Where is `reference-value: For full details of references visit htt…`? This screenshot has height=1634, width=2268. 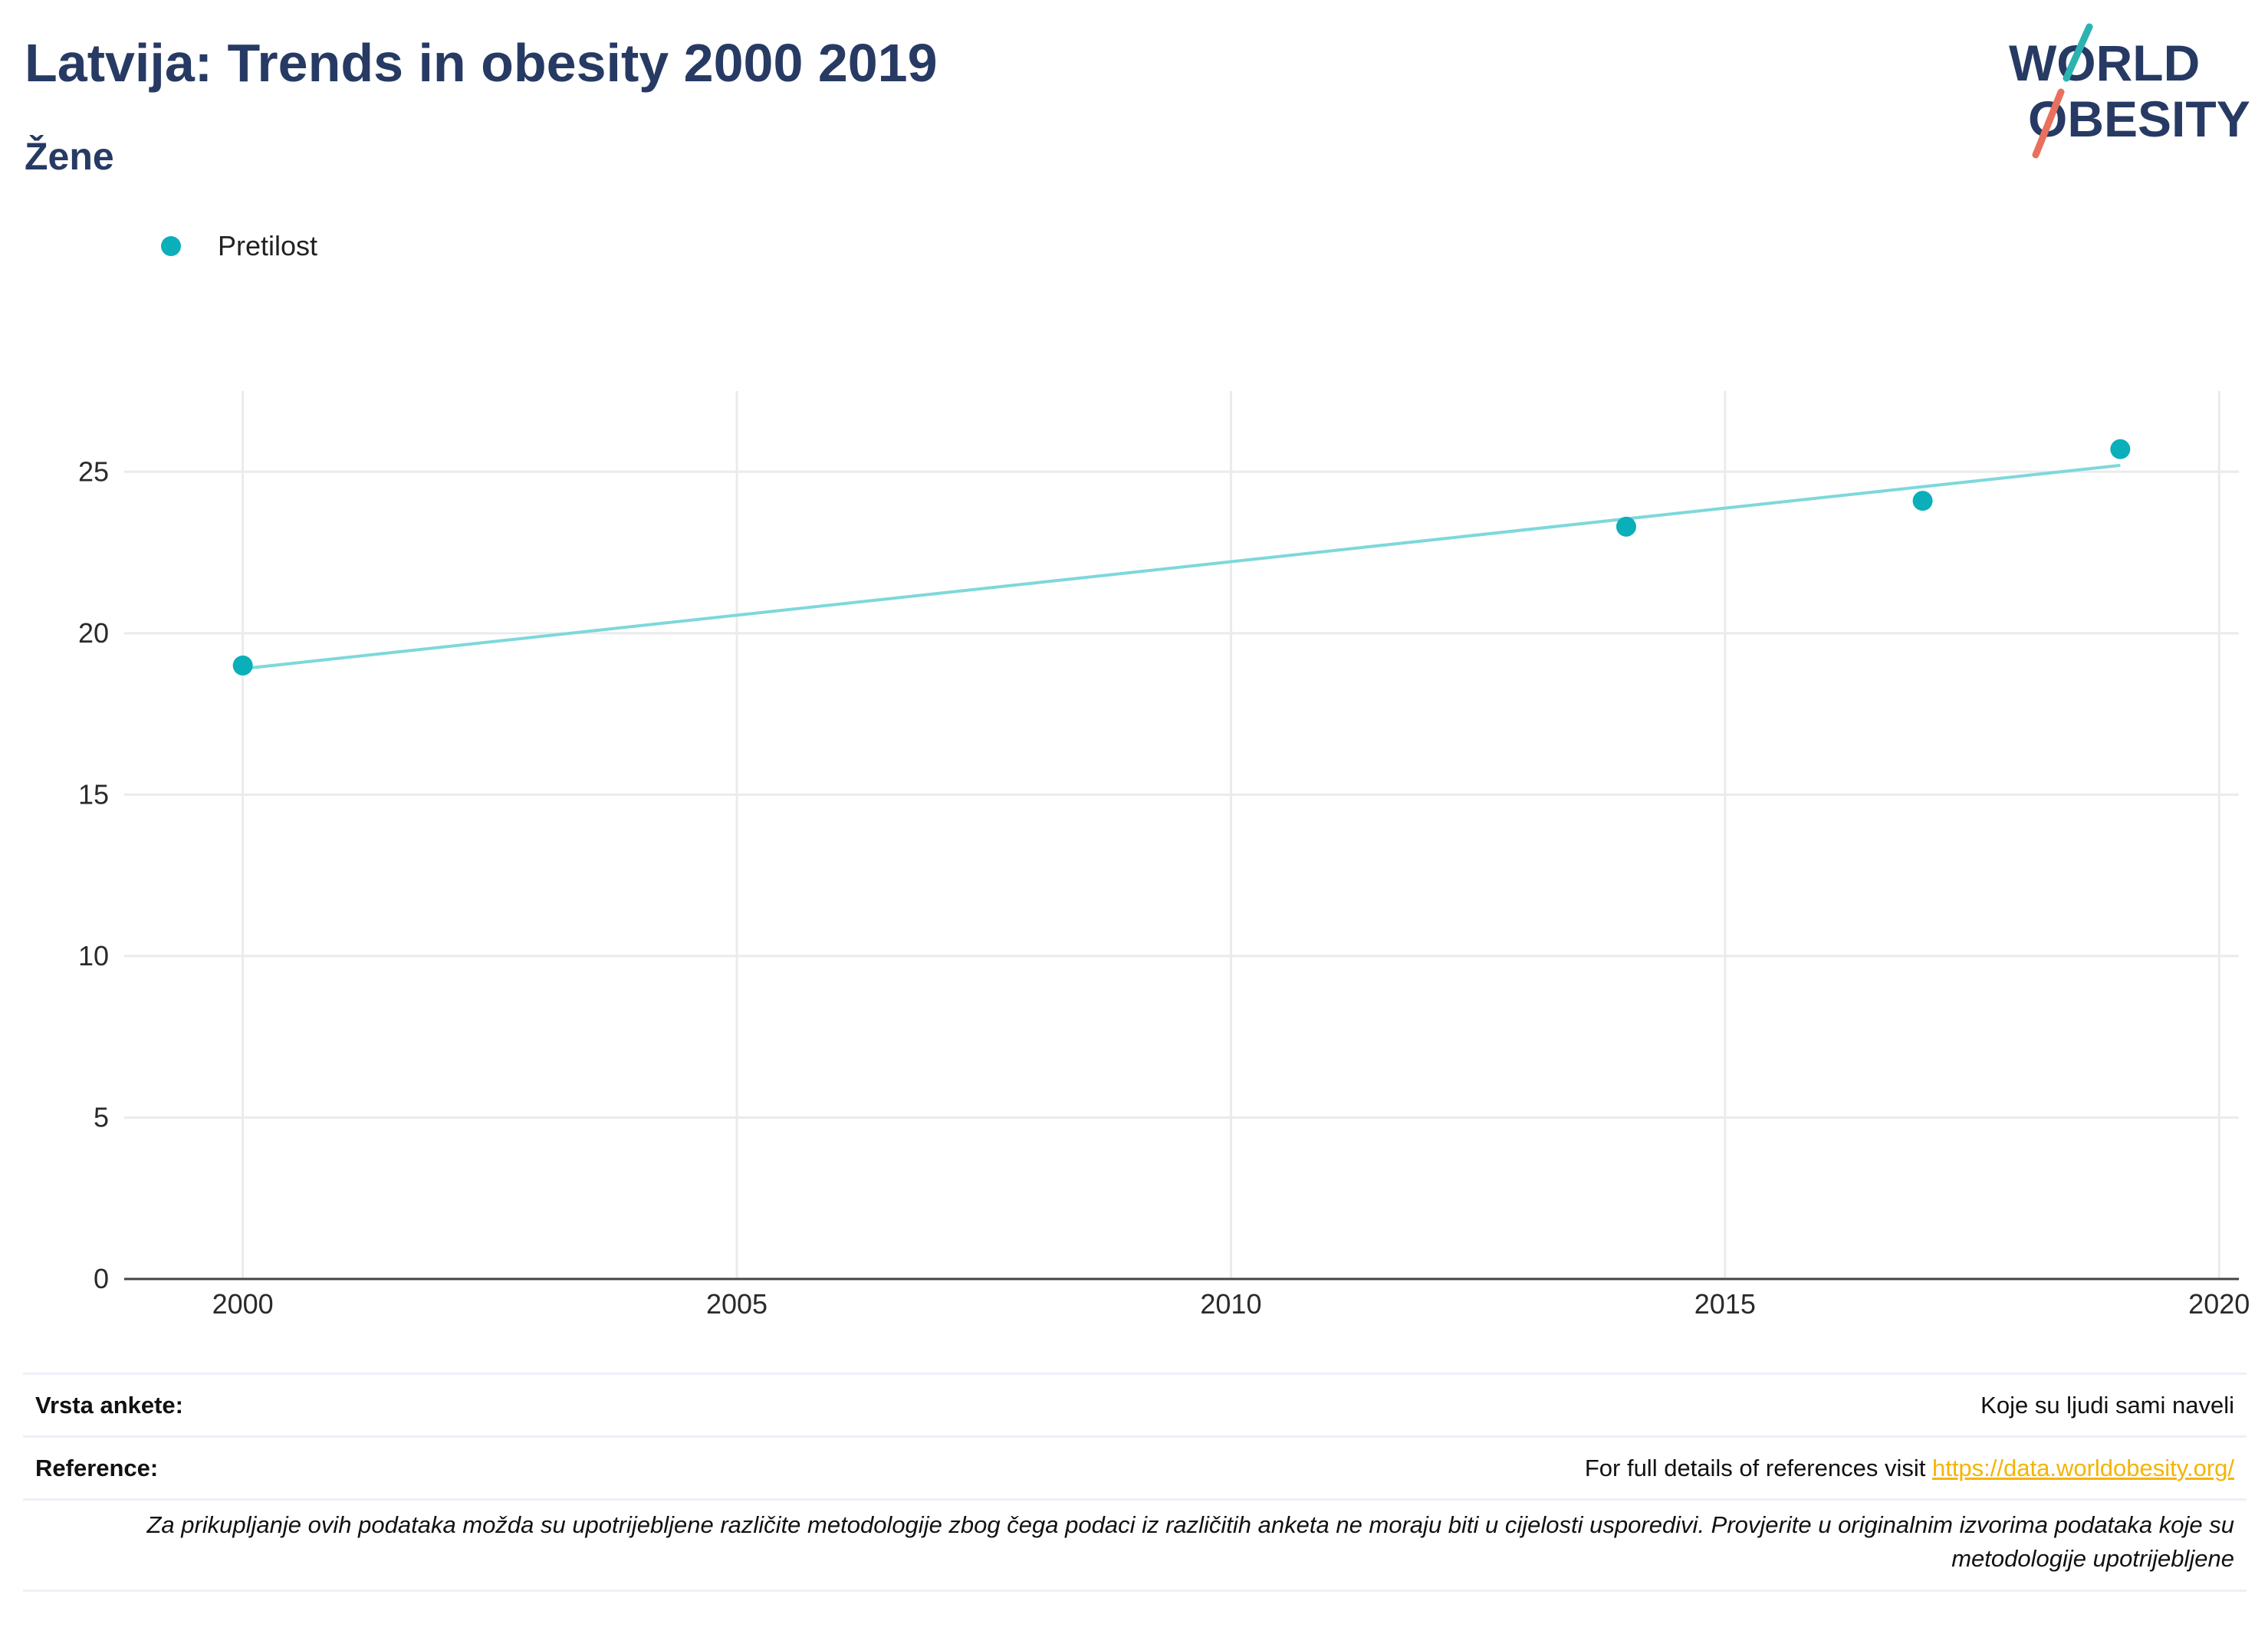
reference-value: For full details of references visit htt… is located at coordinates (1909, 1469).